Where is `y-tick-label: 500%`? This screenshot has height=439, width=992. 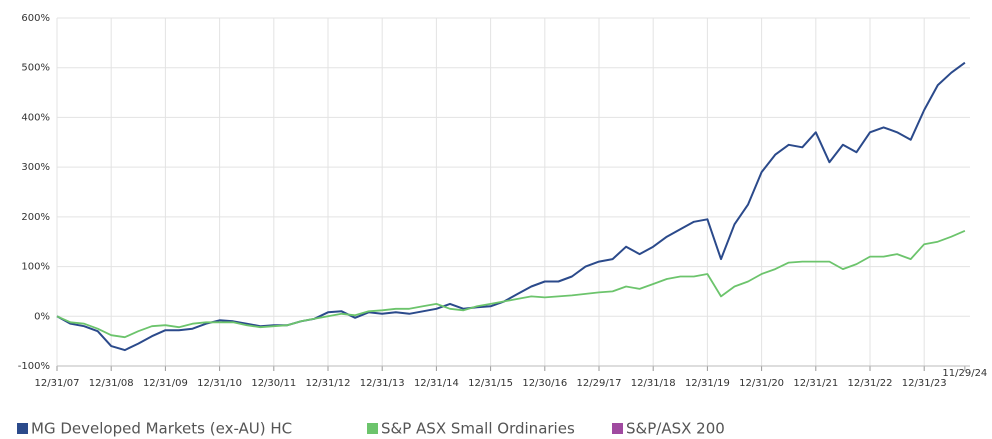
y-tick-label: 500% is located at coordinates (35, 68).